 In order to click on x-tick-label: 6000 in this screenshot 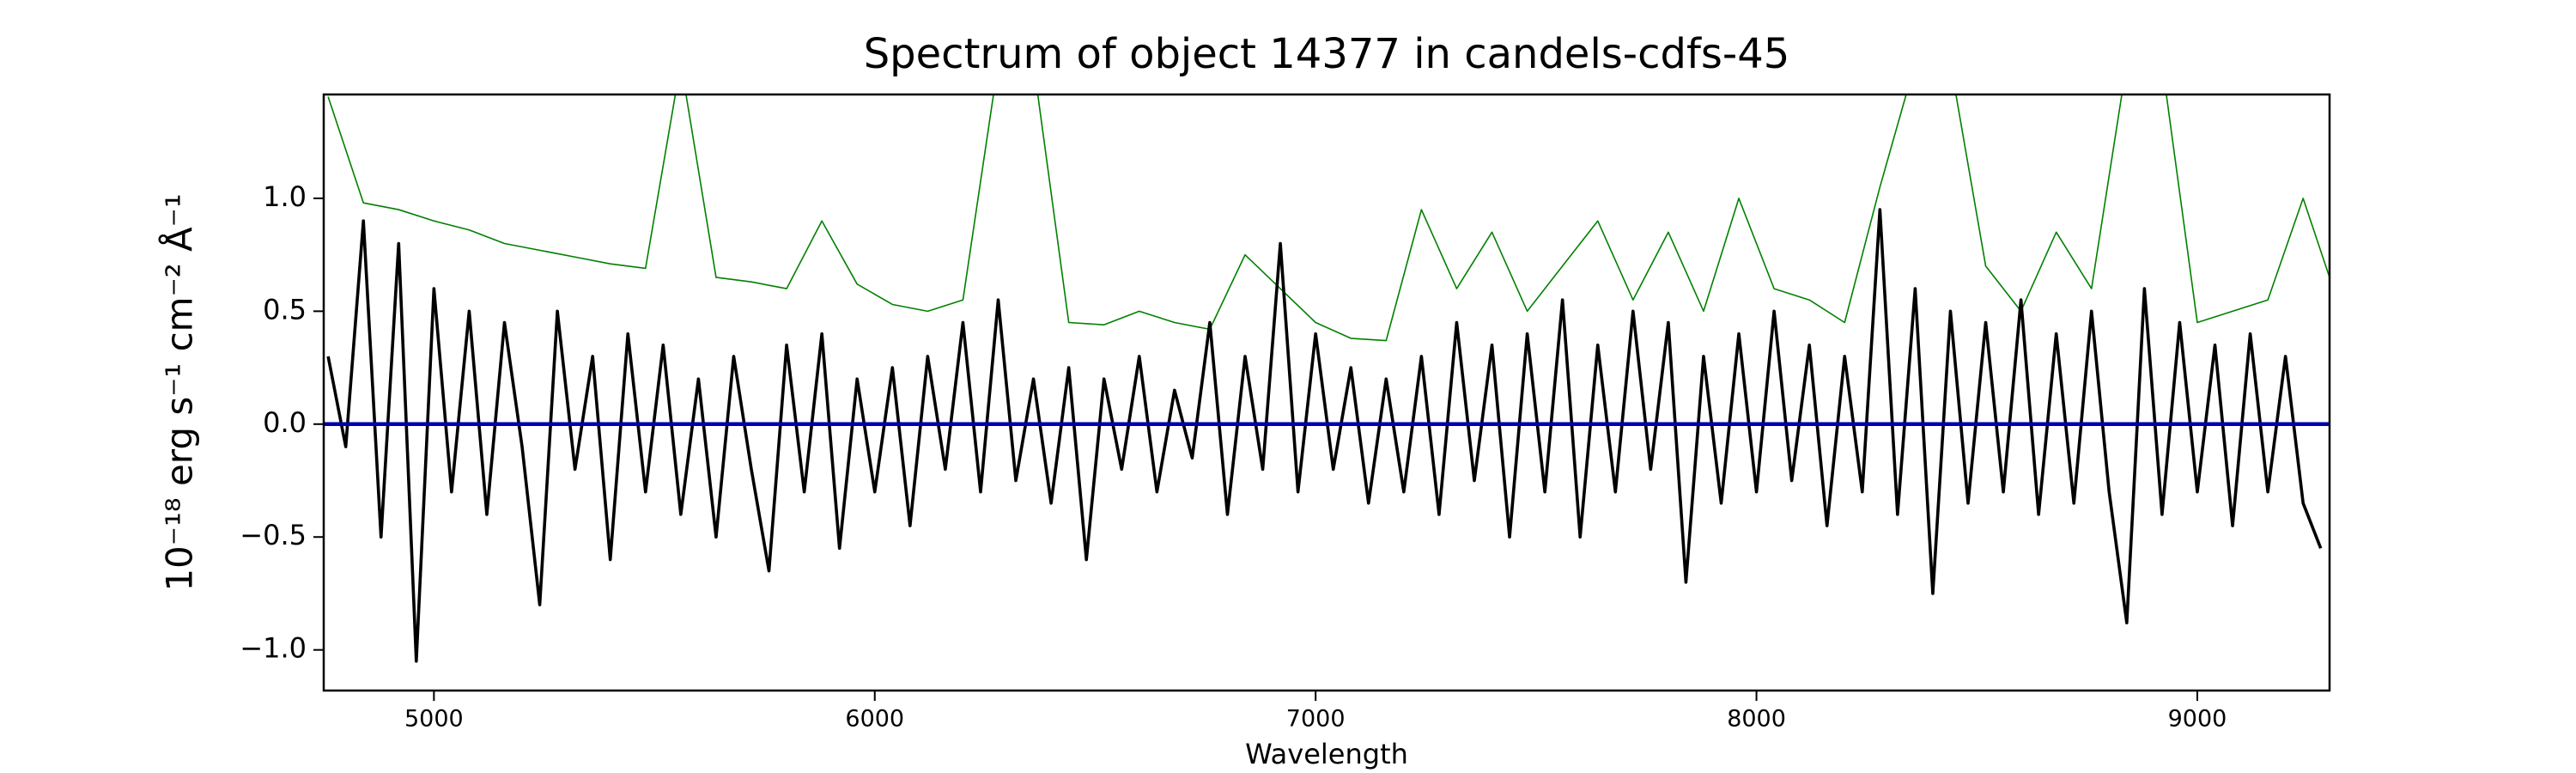, I will do `click(874, 719)`.